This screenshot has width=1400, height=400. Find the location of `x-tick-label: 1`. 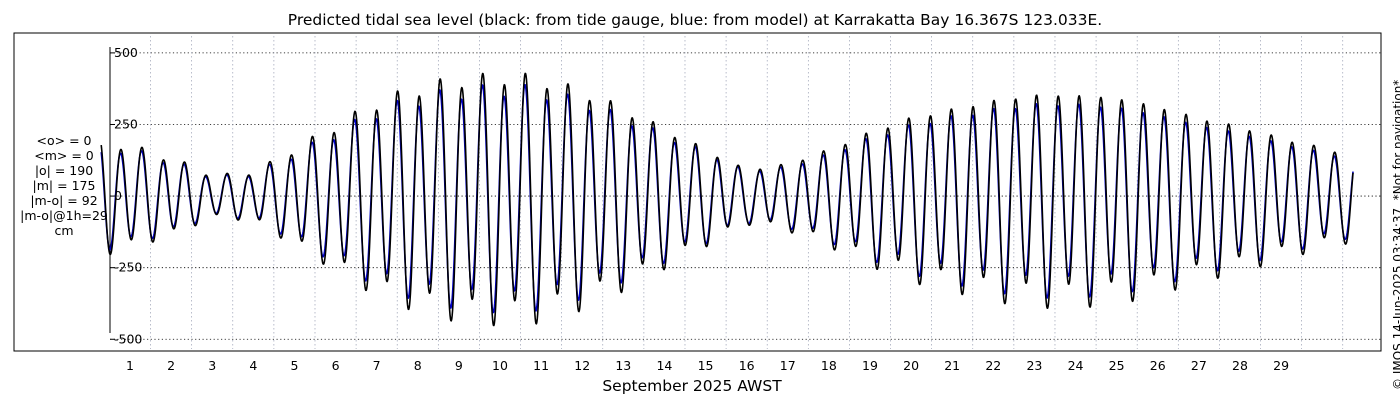

x-tick-label: 1 is located at coordinates (130, 365).